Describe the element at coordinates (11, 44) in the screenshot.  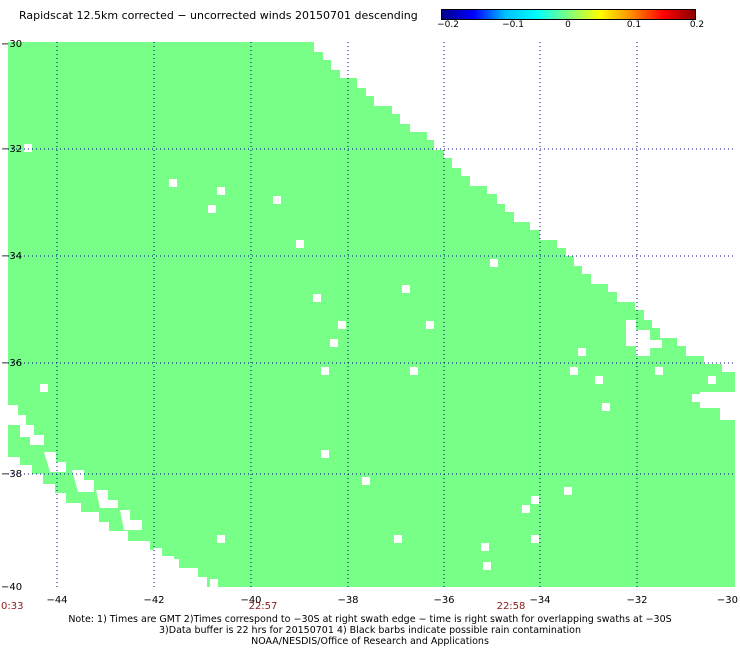
I see `lat-label: −30` at that location.